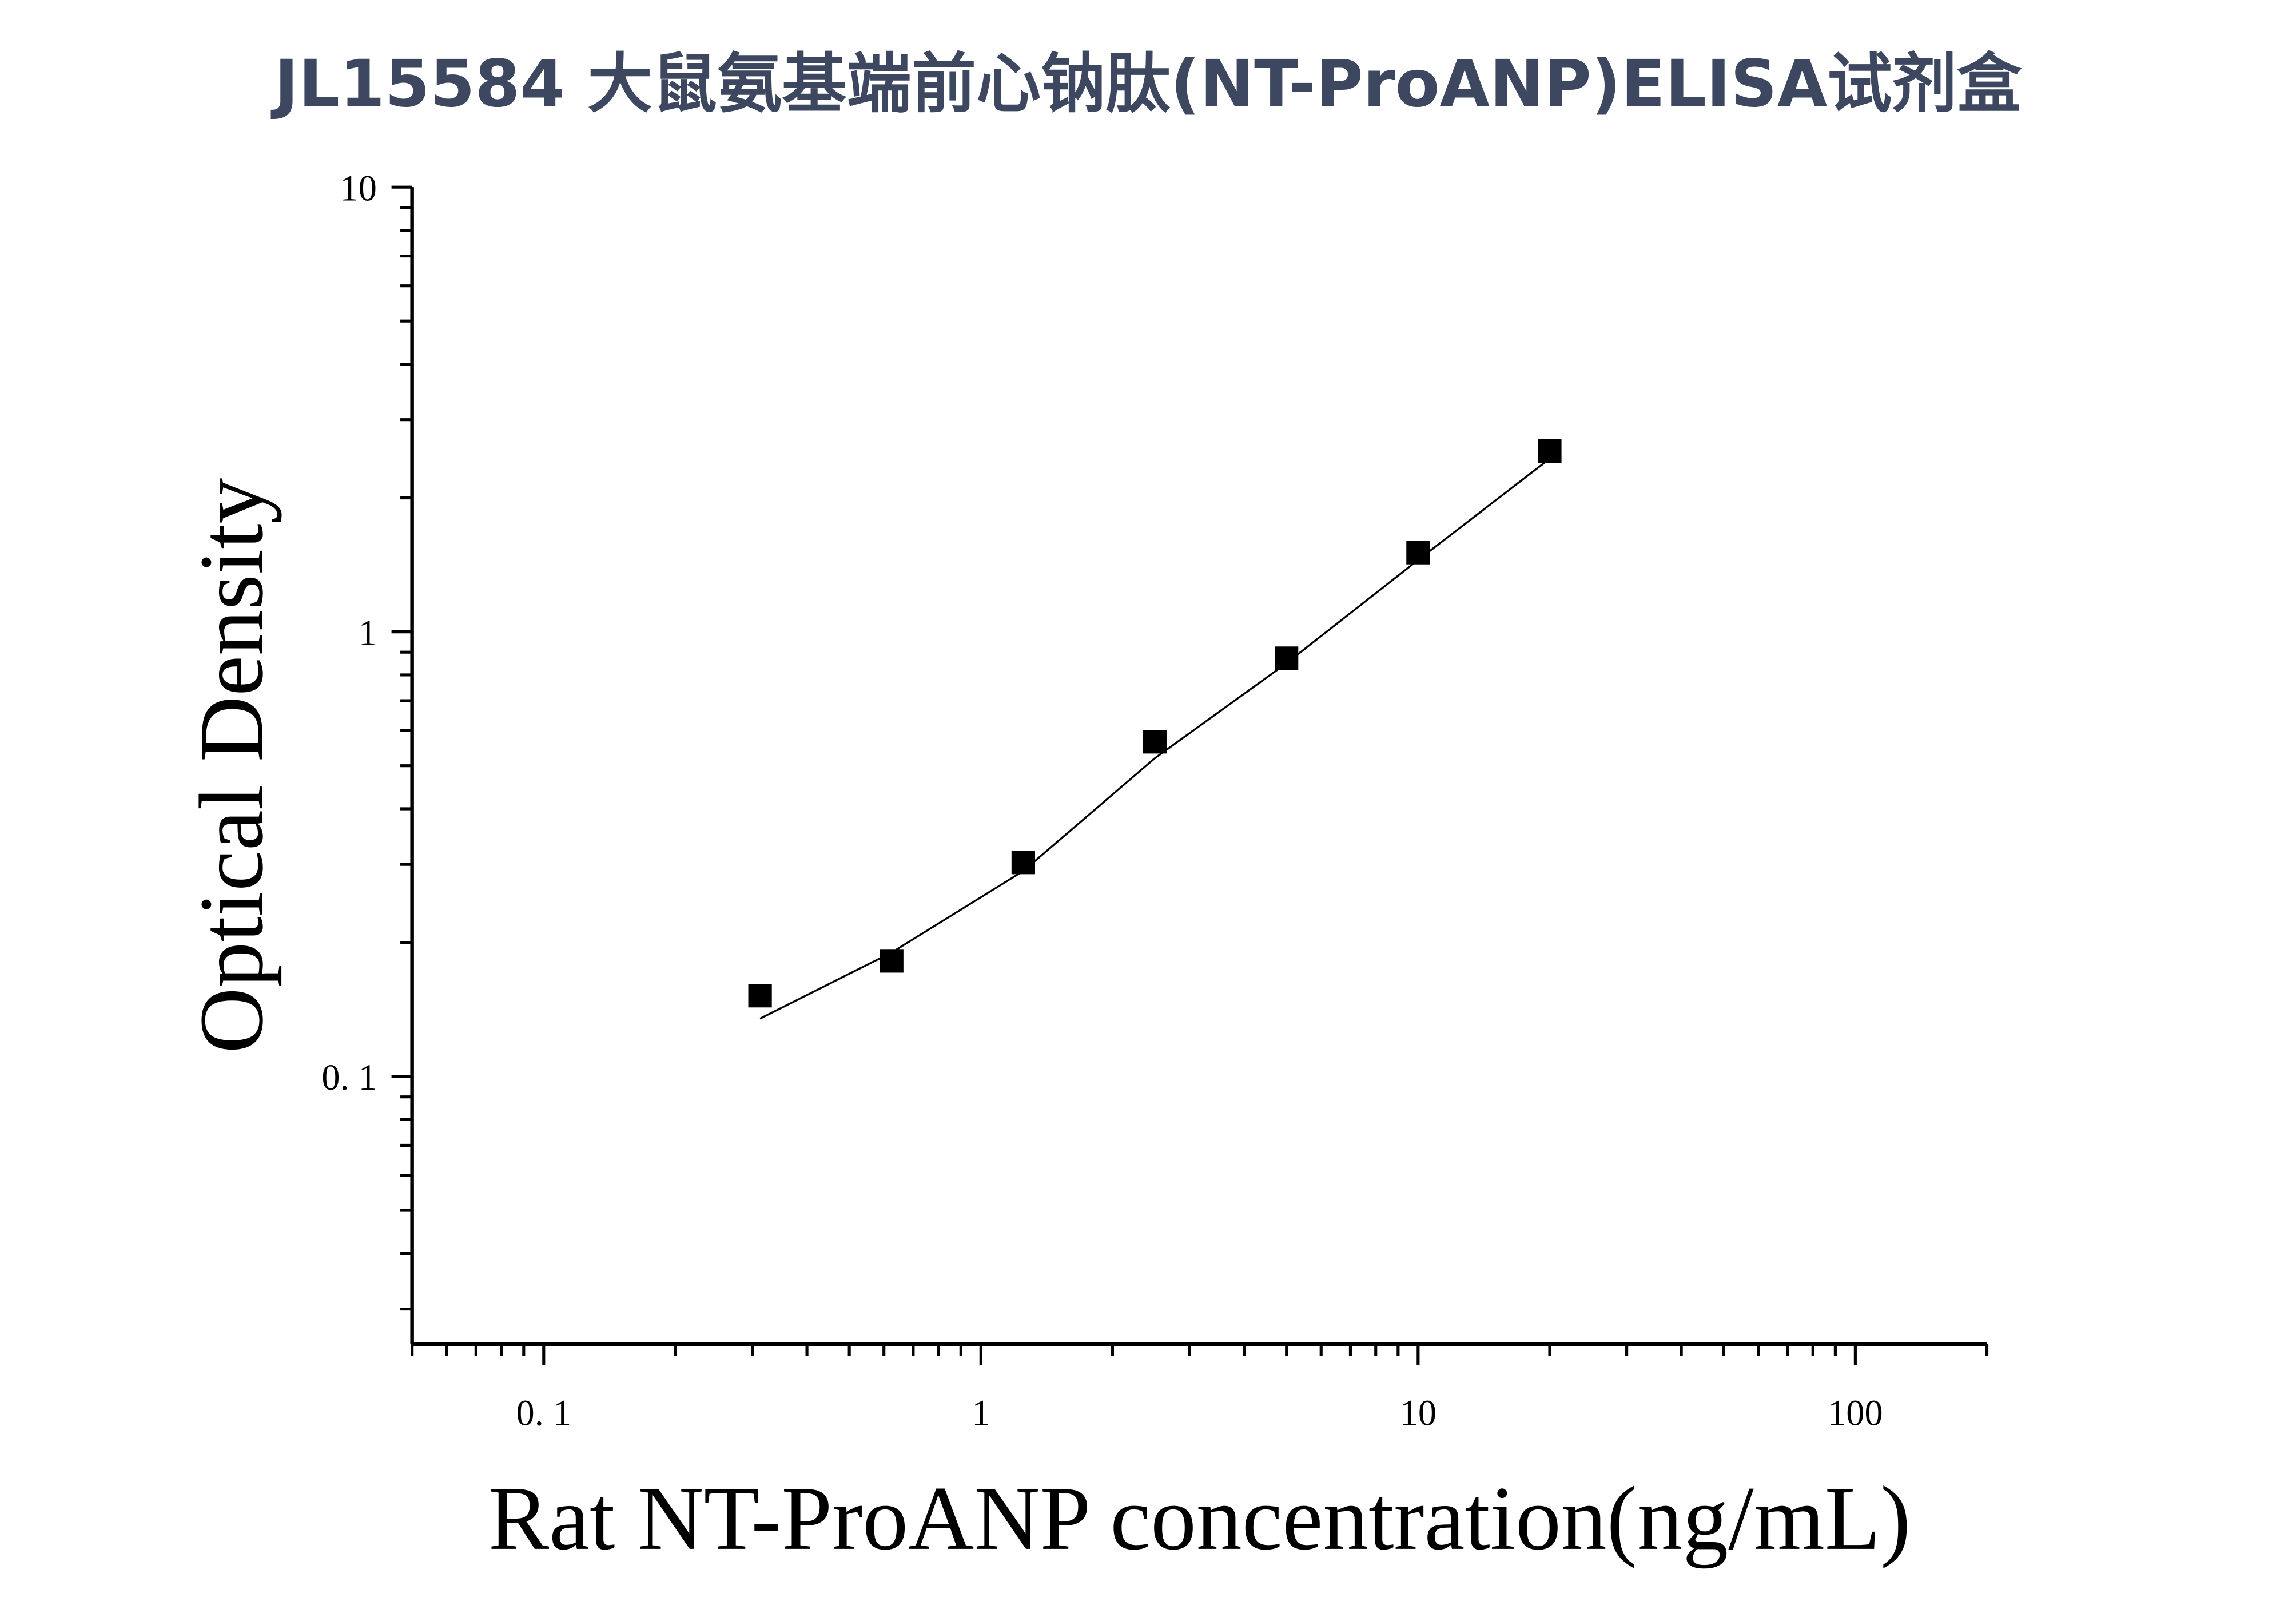  I want to click on marks, so click(1155, 729).